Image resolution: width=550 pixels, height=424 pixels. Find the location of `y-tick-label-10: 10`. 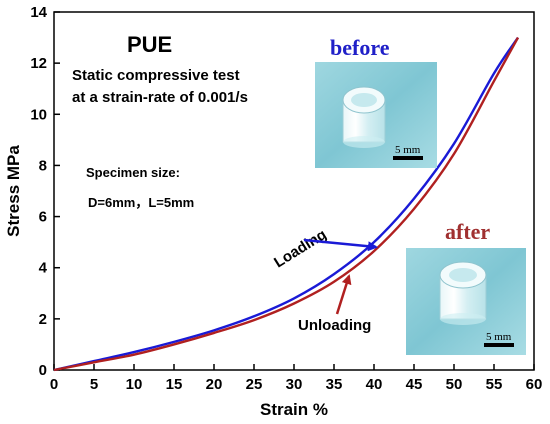

y-tick-label-10: 10 is located at coordinates (38, 114).